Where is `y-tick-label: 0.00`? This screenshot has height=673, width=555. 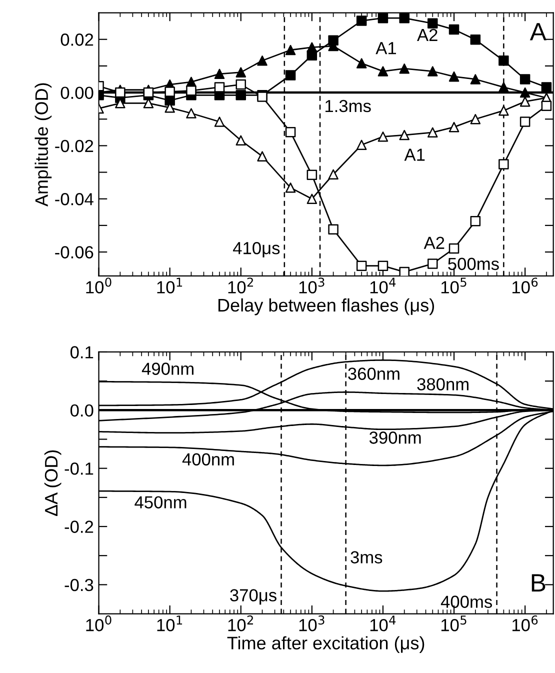
y-tick-label: 0.00 is located at coordinates (77, 92).